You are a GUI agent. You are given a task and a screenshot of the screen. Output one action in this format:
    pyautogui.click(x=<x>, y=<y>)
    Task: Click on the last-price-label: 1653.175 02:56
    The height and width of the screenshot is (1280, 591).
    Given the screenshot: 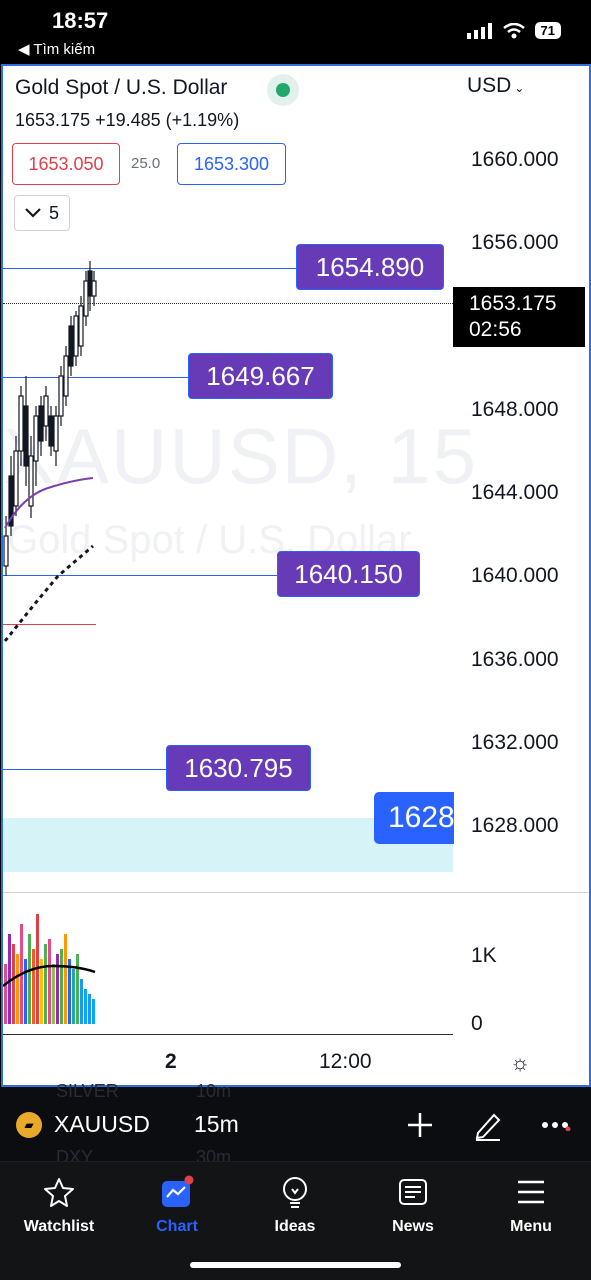 What is the action you would take?
    pyautogui.click(x=519, y=317)
    